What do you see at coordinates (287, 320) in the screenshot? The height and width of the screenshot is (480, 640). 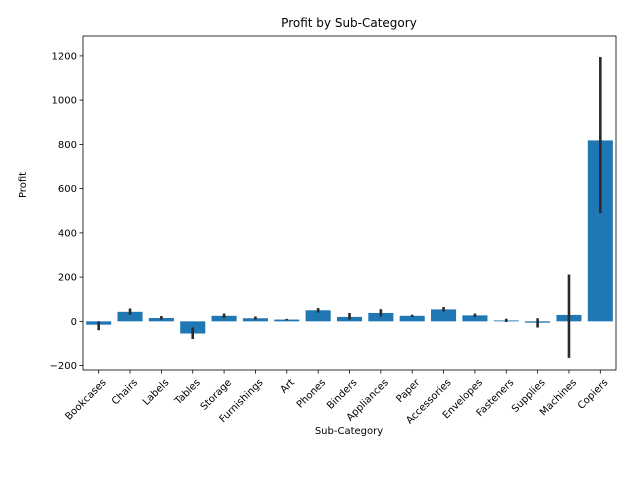 I see `bar-art` at bounding box center [287, 320].